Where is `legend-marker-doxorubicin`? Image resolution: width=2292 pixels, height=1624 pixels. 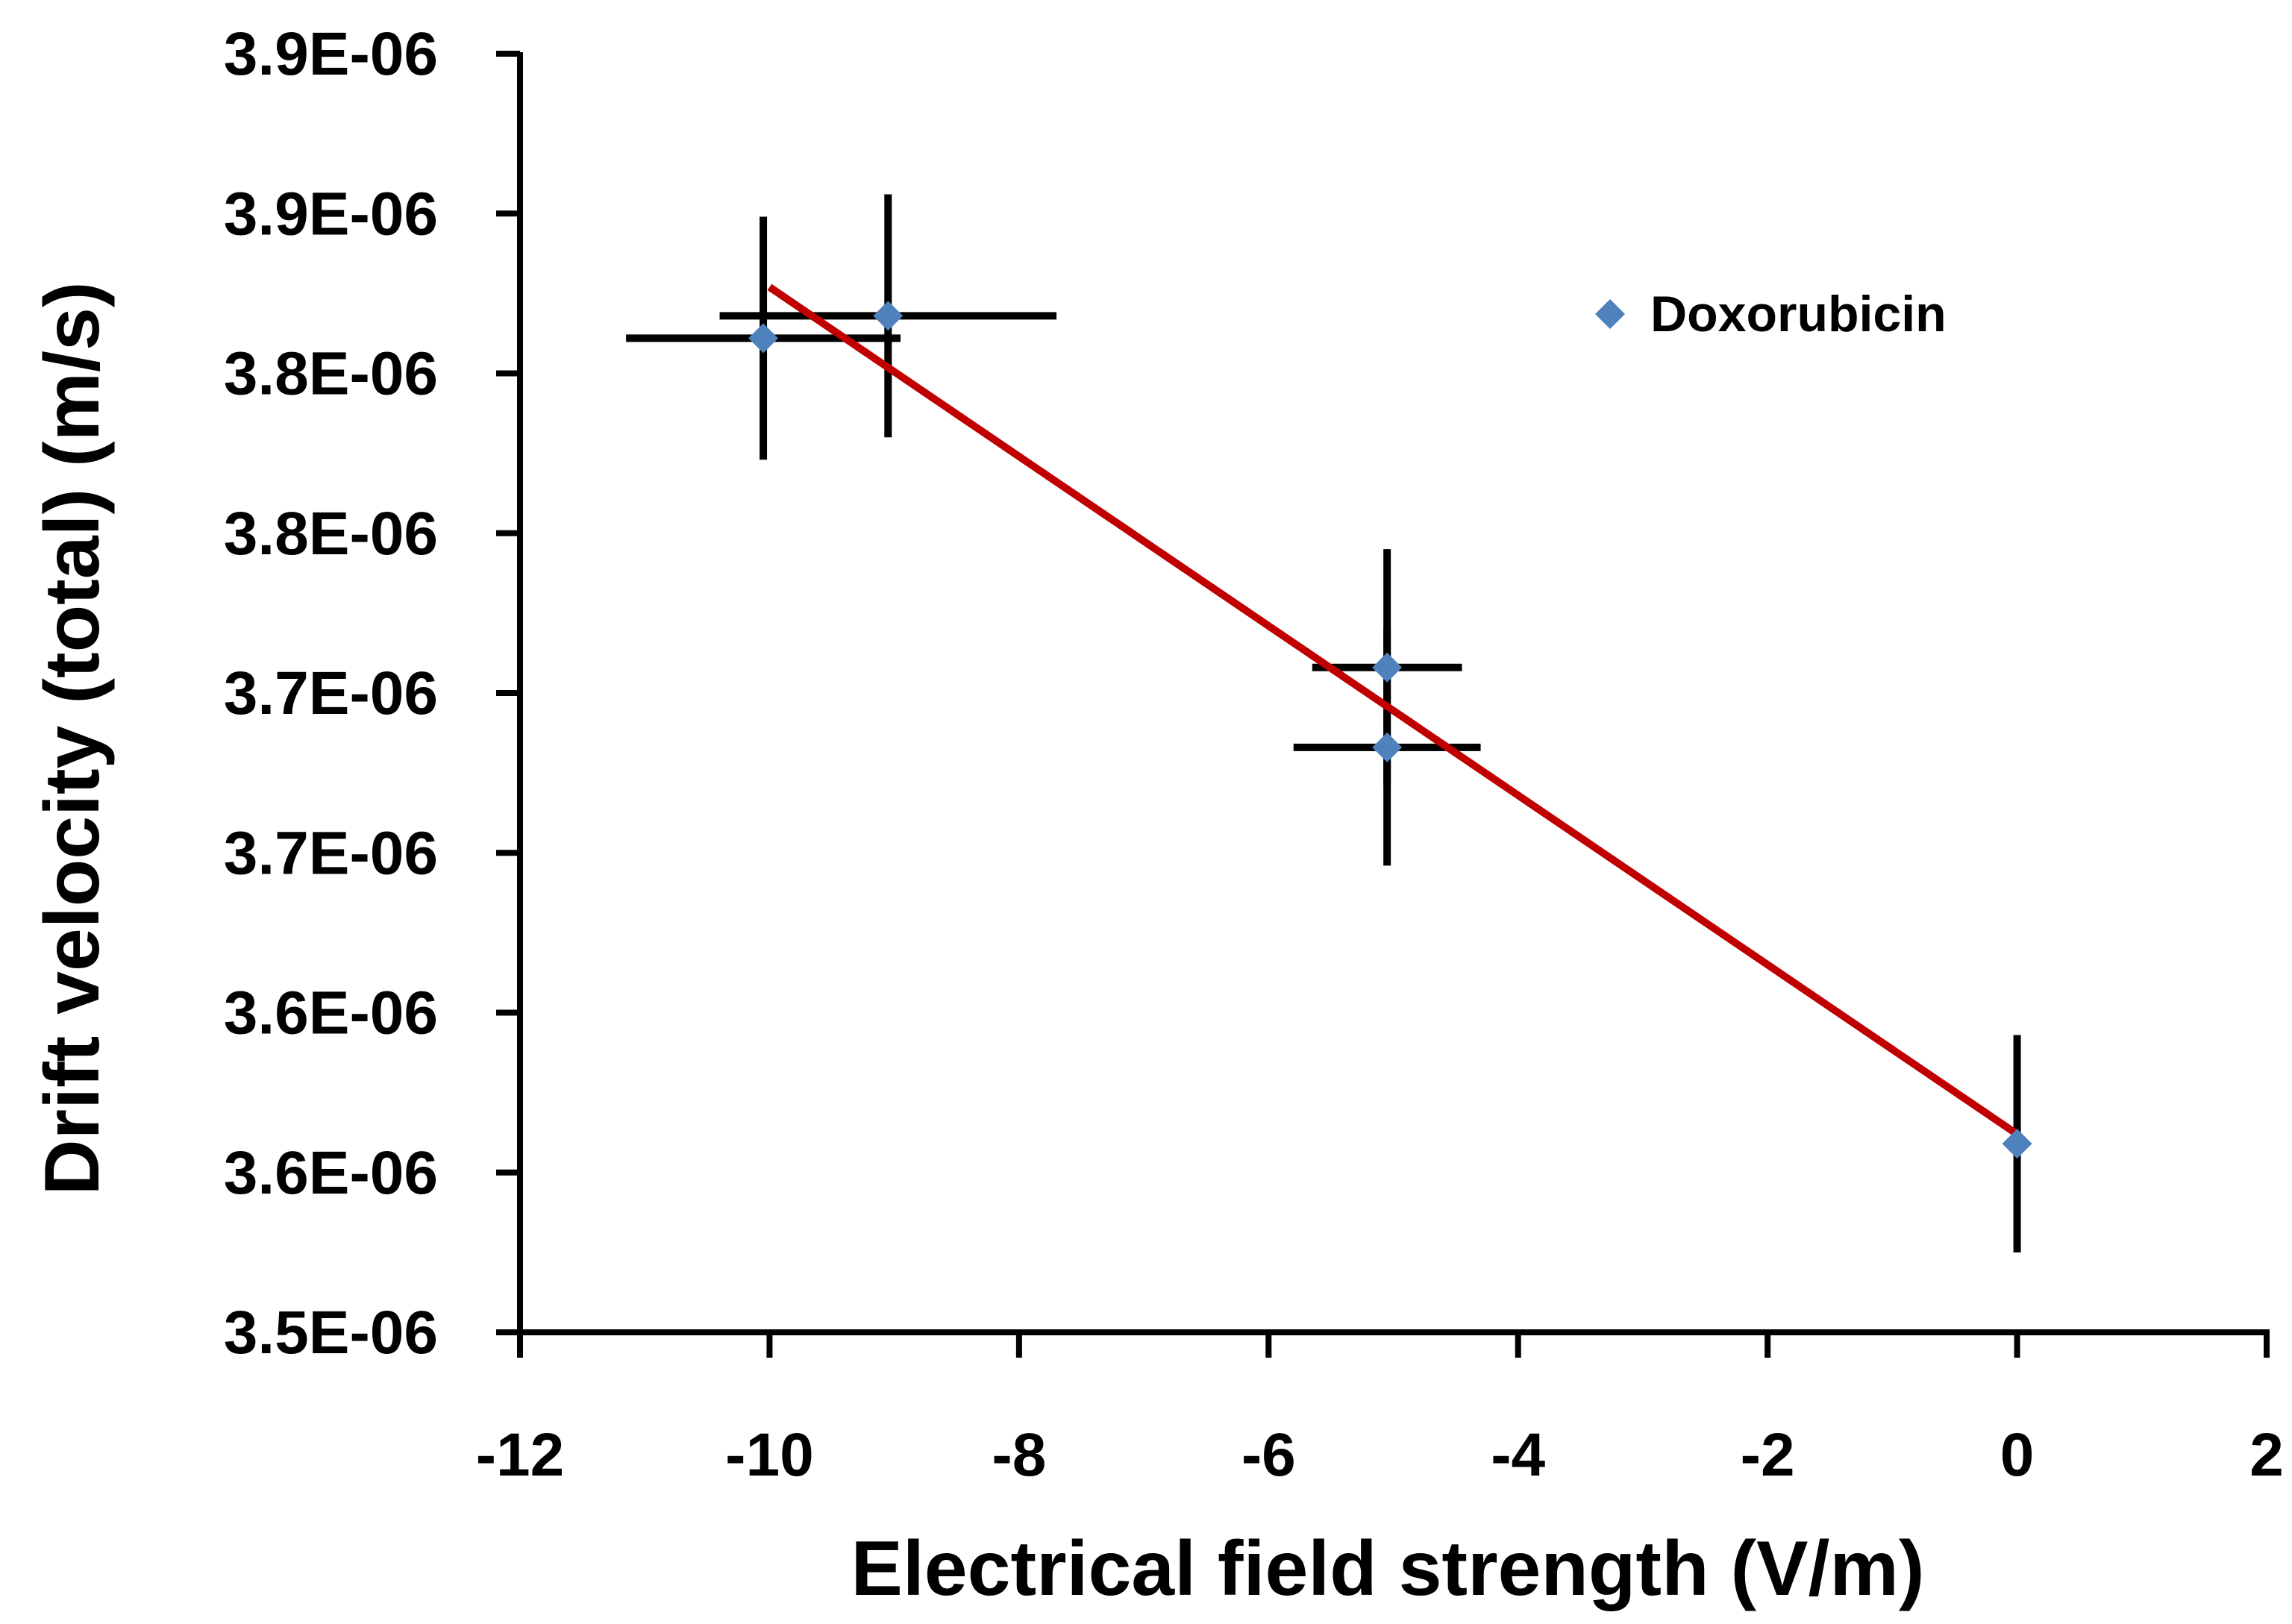
legend-marker-doxorubicin is located at coordinates (1610, 314).